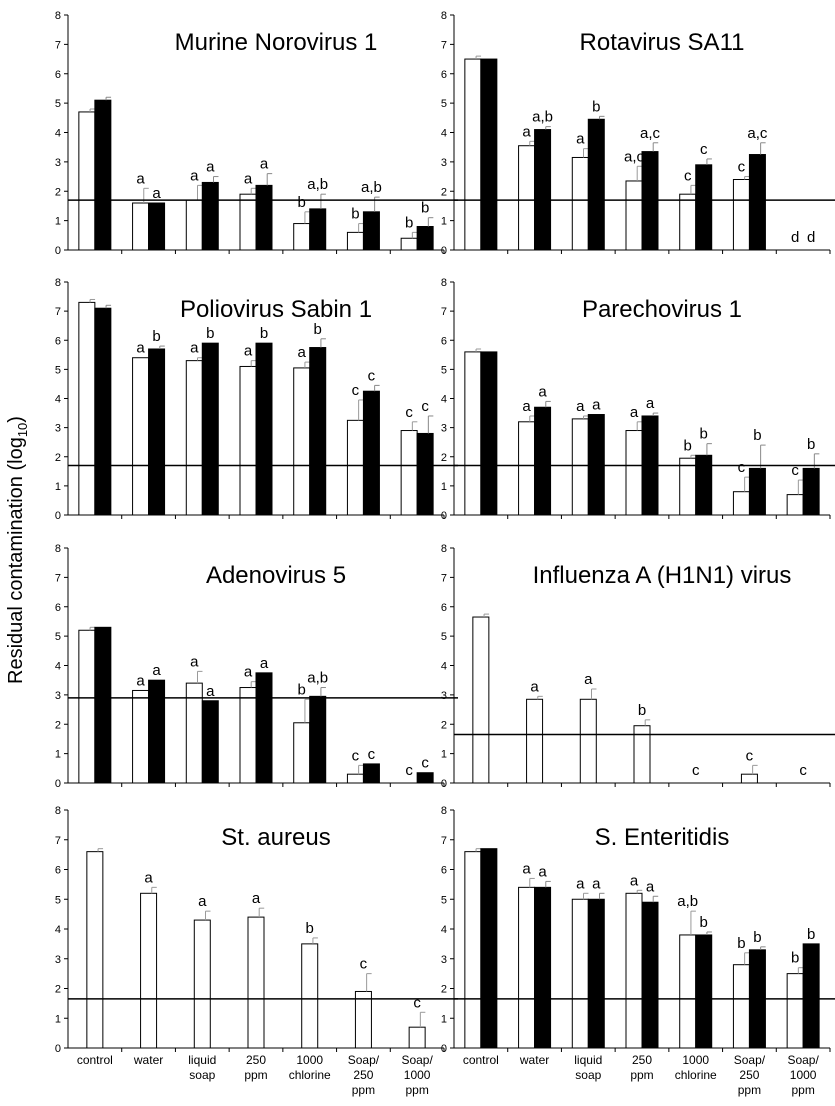 This screenshot has width=835, height=1106. Describe the element at coordinates (695, 1060) in the screenshot. I see `x-category-label: 1000` at that location.